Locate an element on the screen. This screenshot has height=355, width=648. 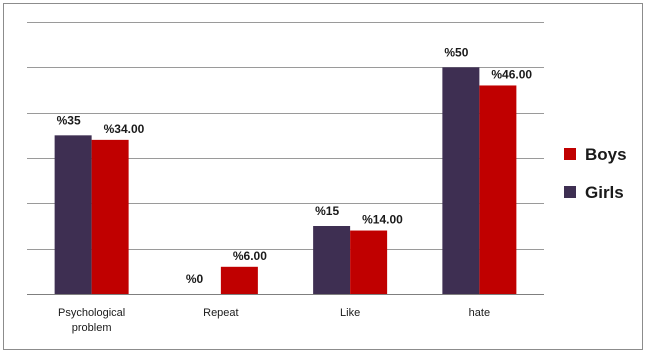
legend-swatch-girls is located at coordinates (570, 192).